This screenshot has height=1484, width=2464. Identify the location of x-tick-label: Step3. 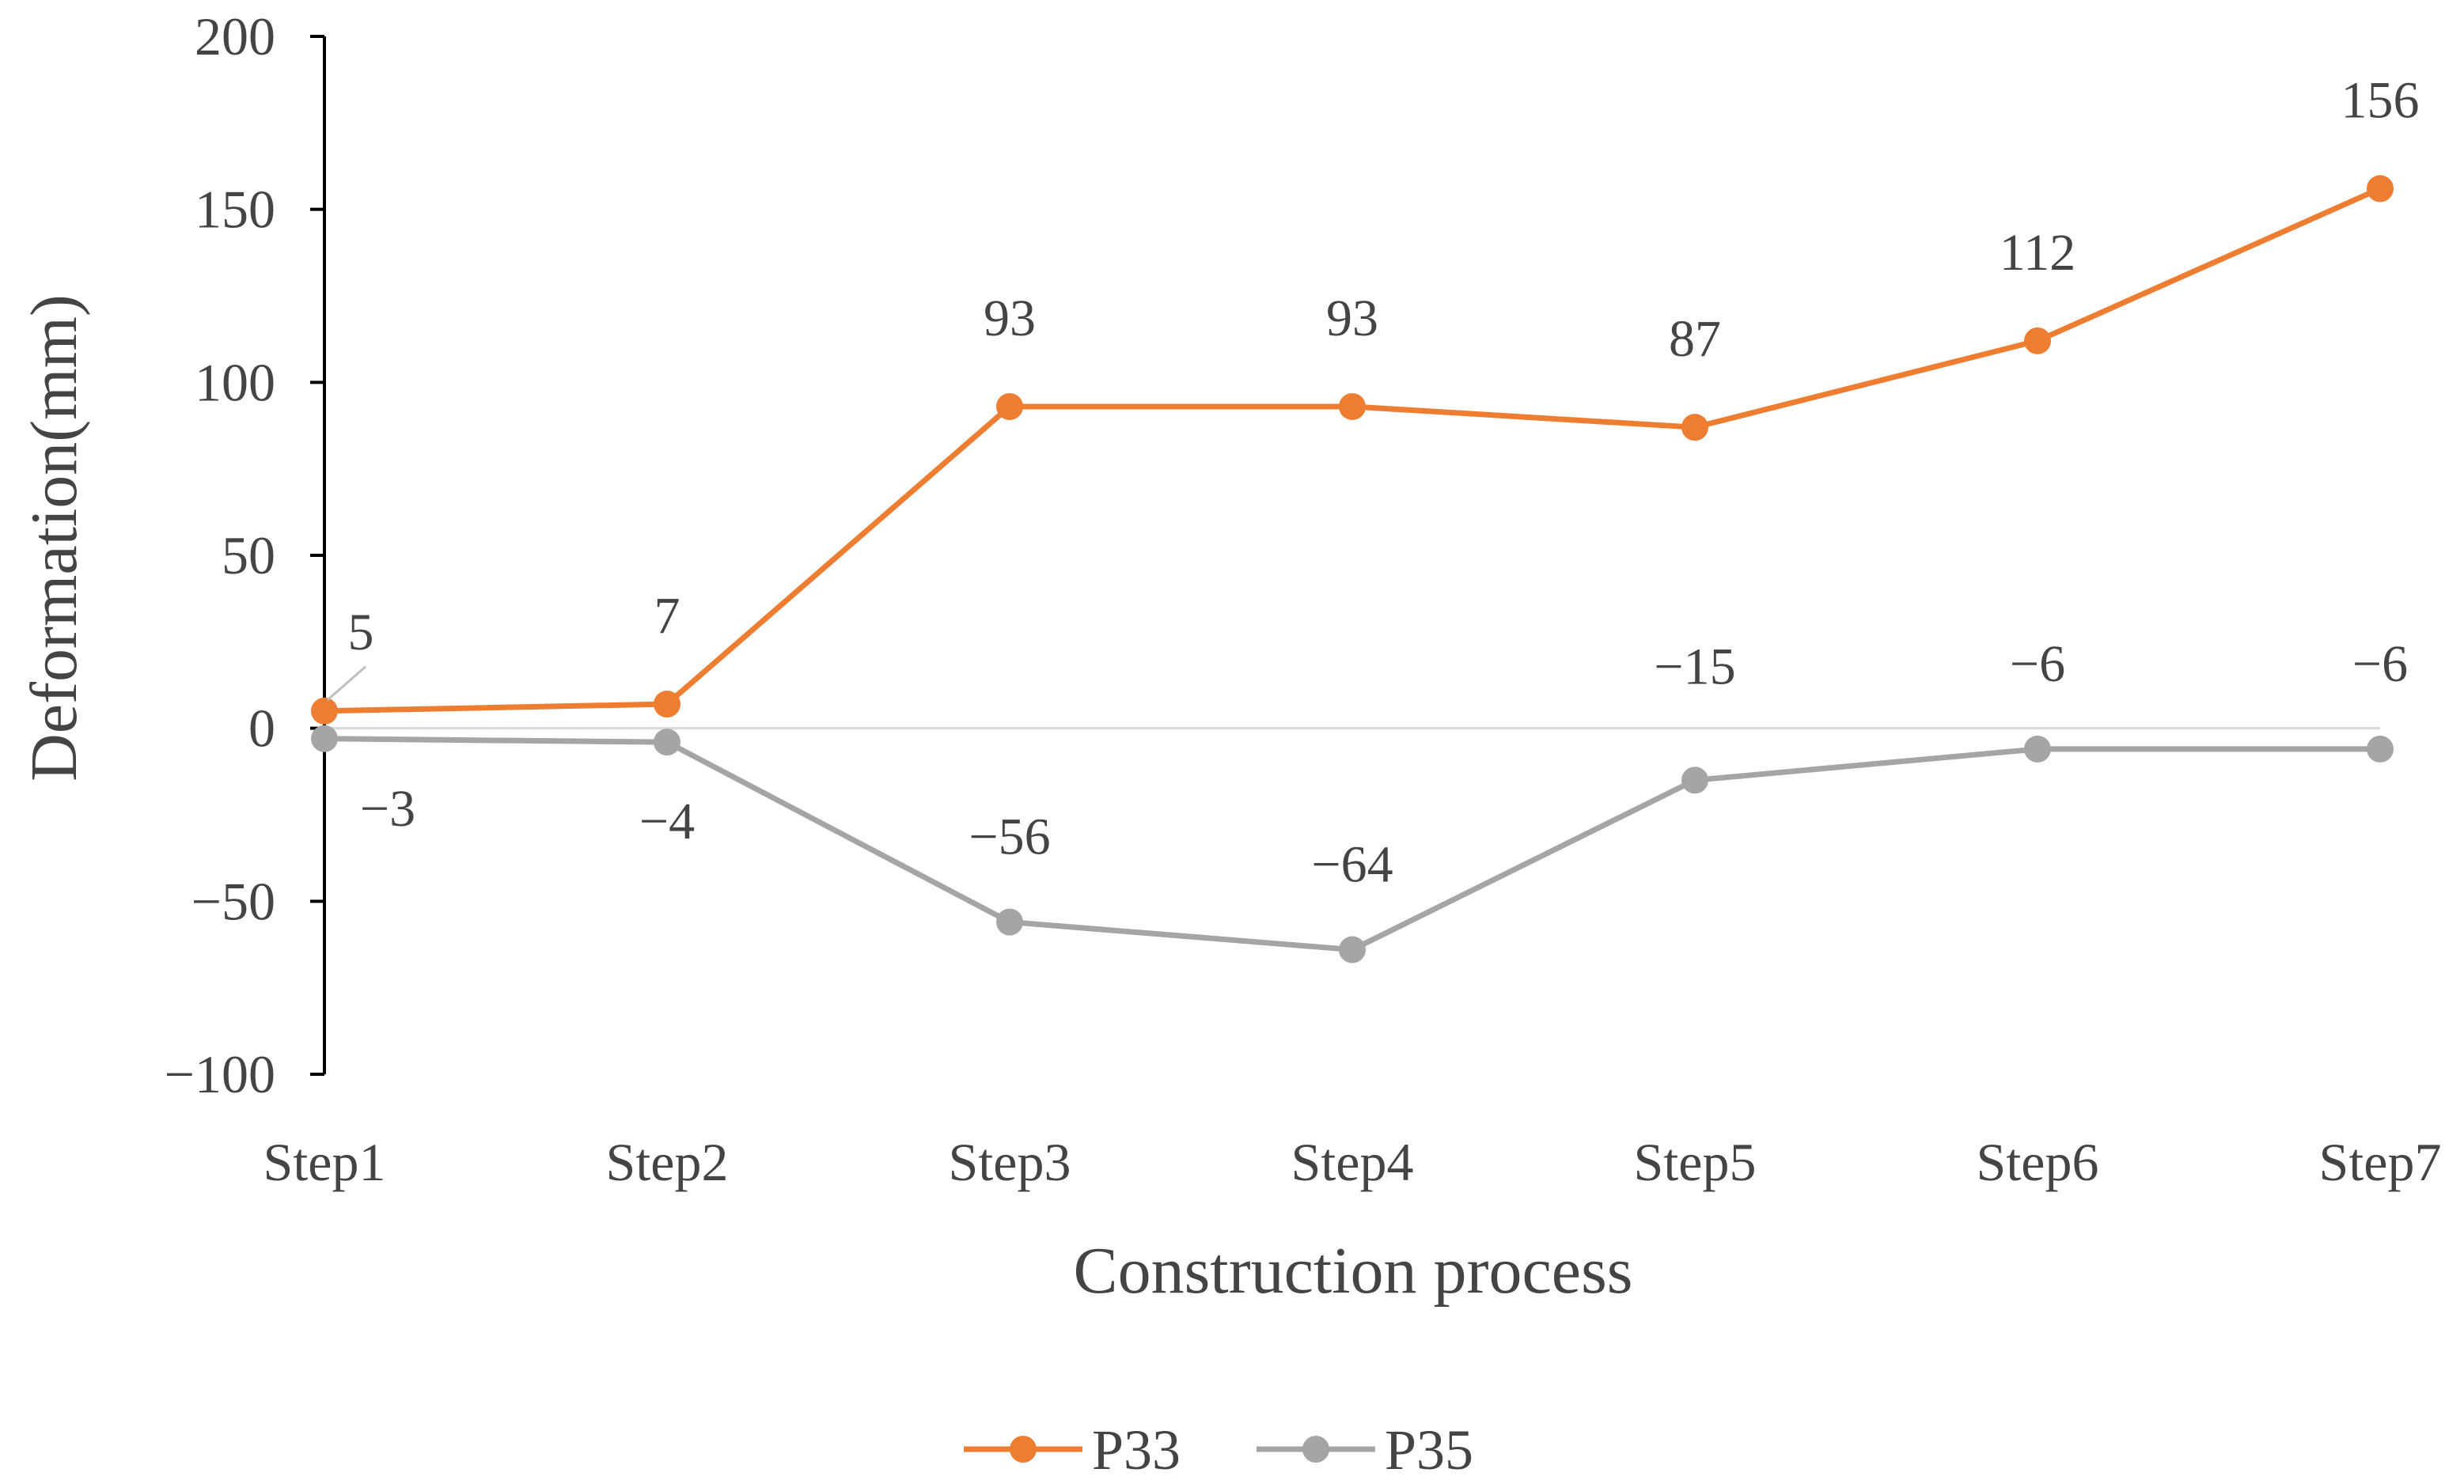
(1010, 1162).